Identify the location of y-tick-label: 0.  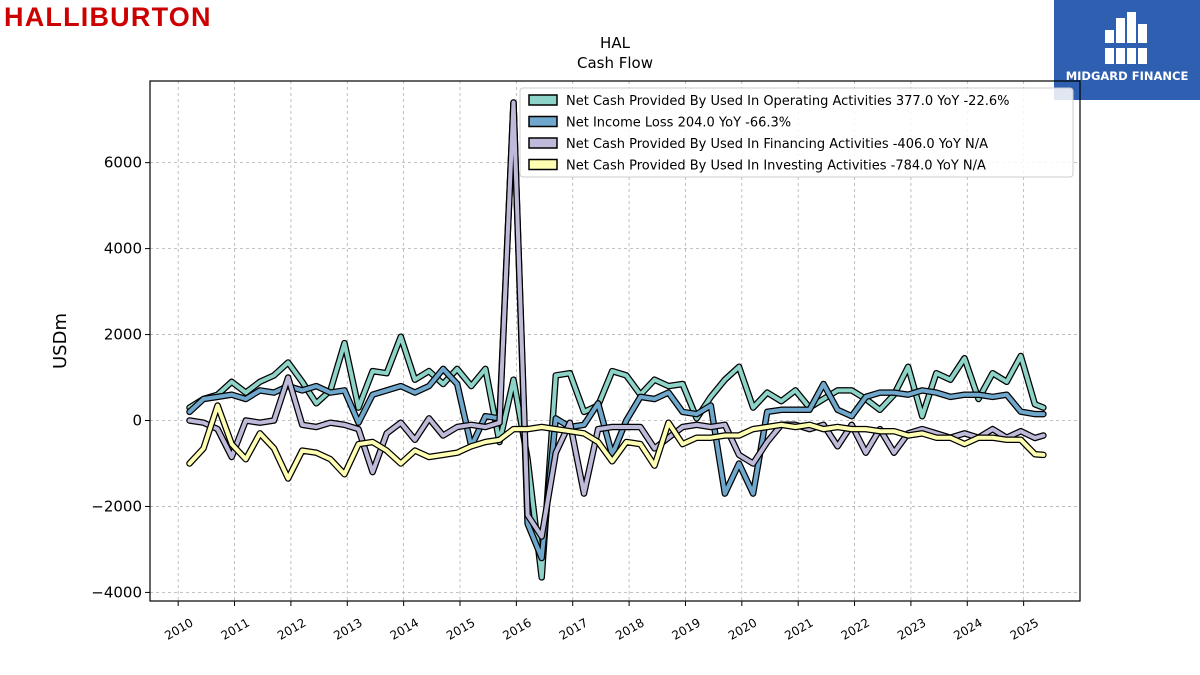
(137, 421).